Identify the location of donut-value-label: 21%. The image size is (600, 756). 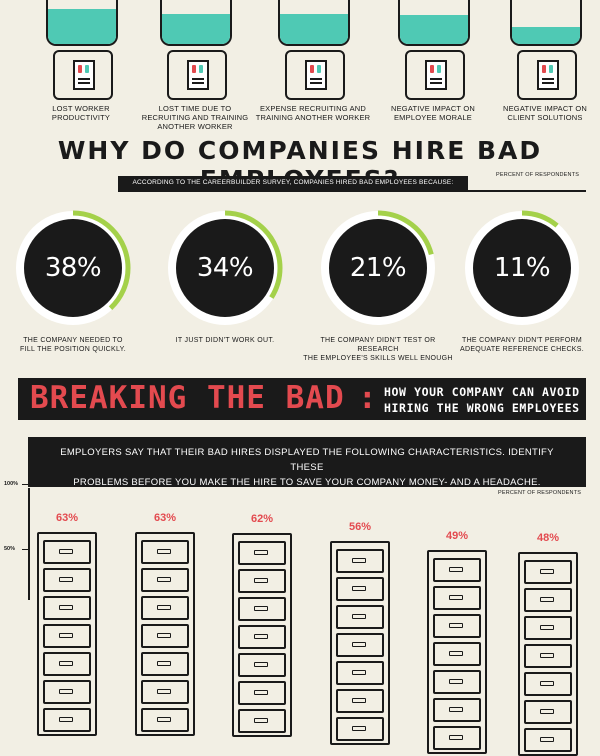
(378, 268).